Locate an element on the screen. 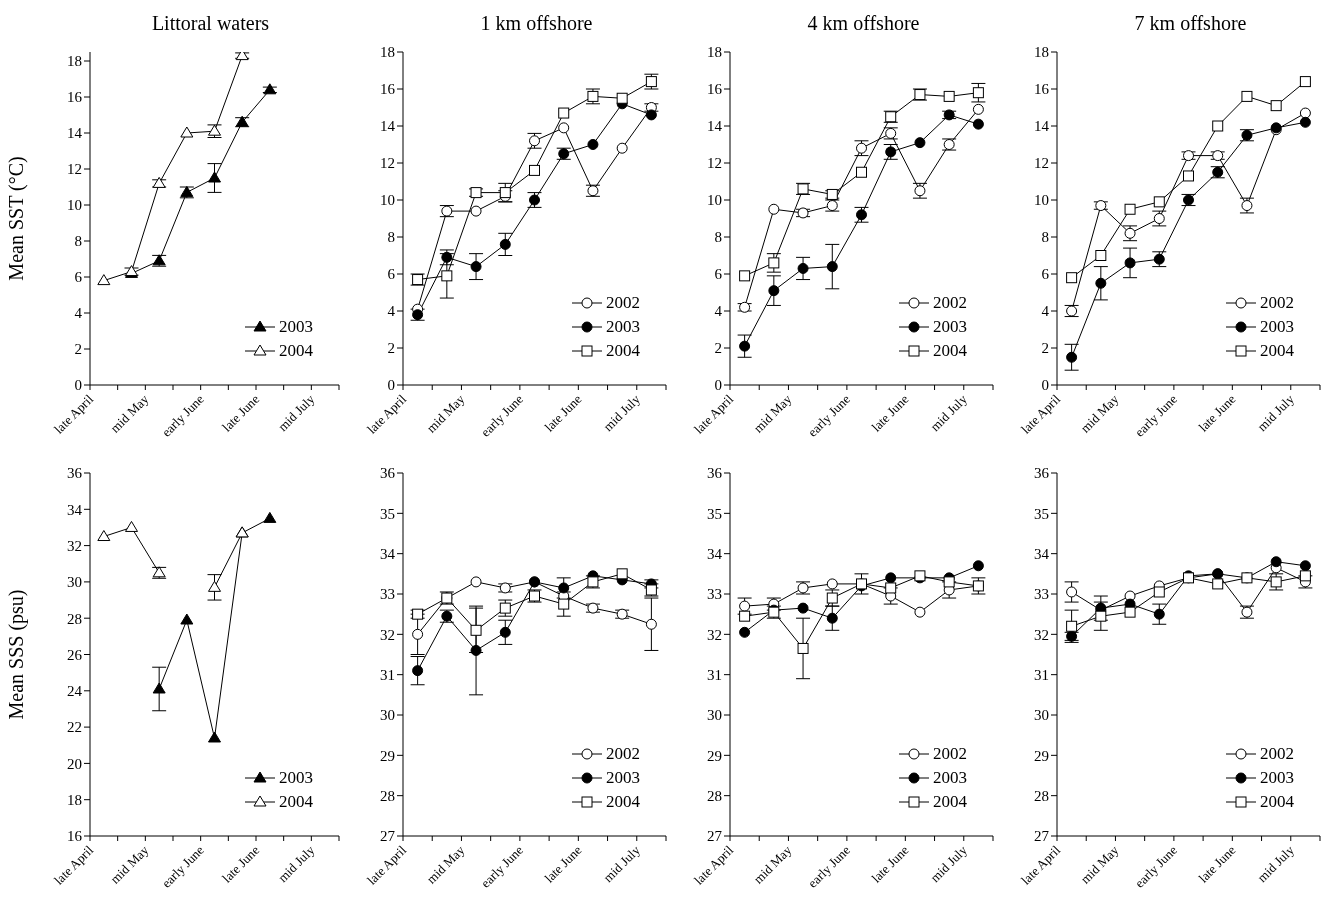  y-tick-label: 26 is located at coordinates (75, 654).